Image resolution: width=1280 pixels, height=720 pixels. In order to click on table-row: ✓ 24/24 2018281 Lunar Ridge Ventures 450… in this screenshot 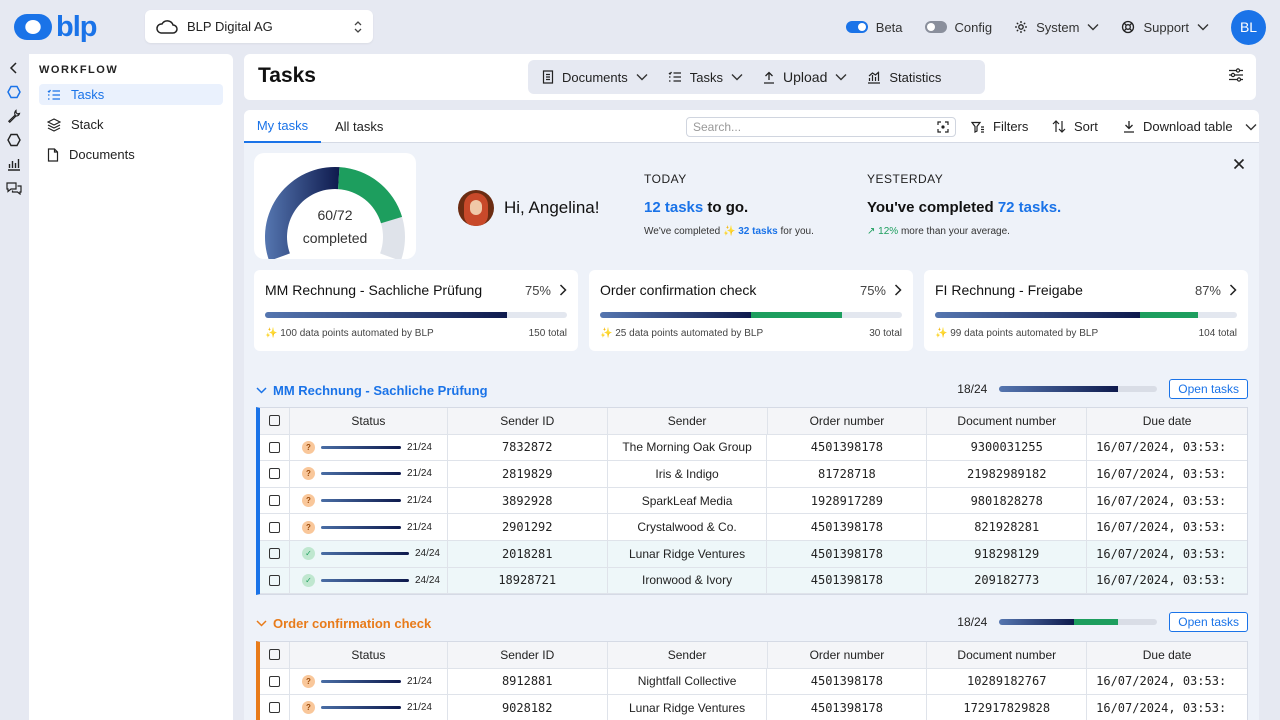, I will do `click(753, 554)`.